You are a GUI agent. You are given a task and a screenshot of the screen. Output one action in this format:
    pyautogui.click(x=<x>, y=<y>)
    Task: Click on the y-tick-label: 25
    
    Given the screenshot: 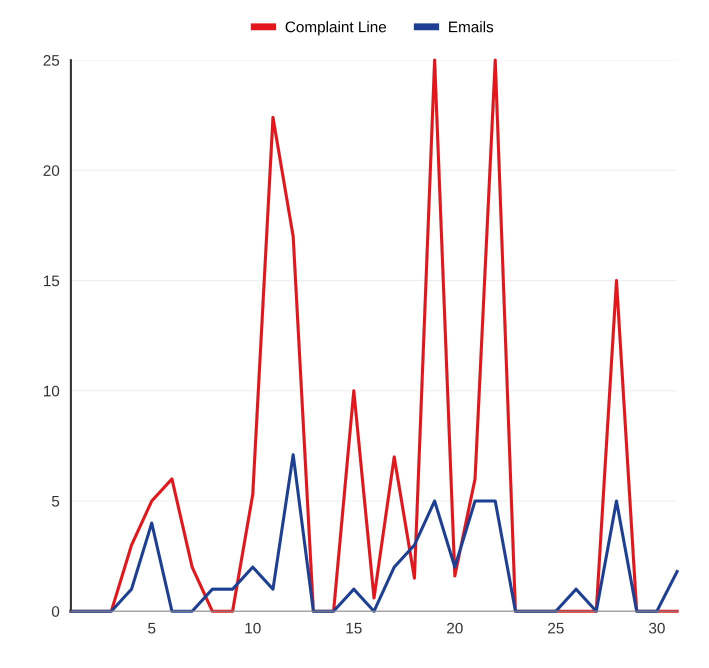 What is the action you would take?
    pyautogui.click(x=52, y=60)
    